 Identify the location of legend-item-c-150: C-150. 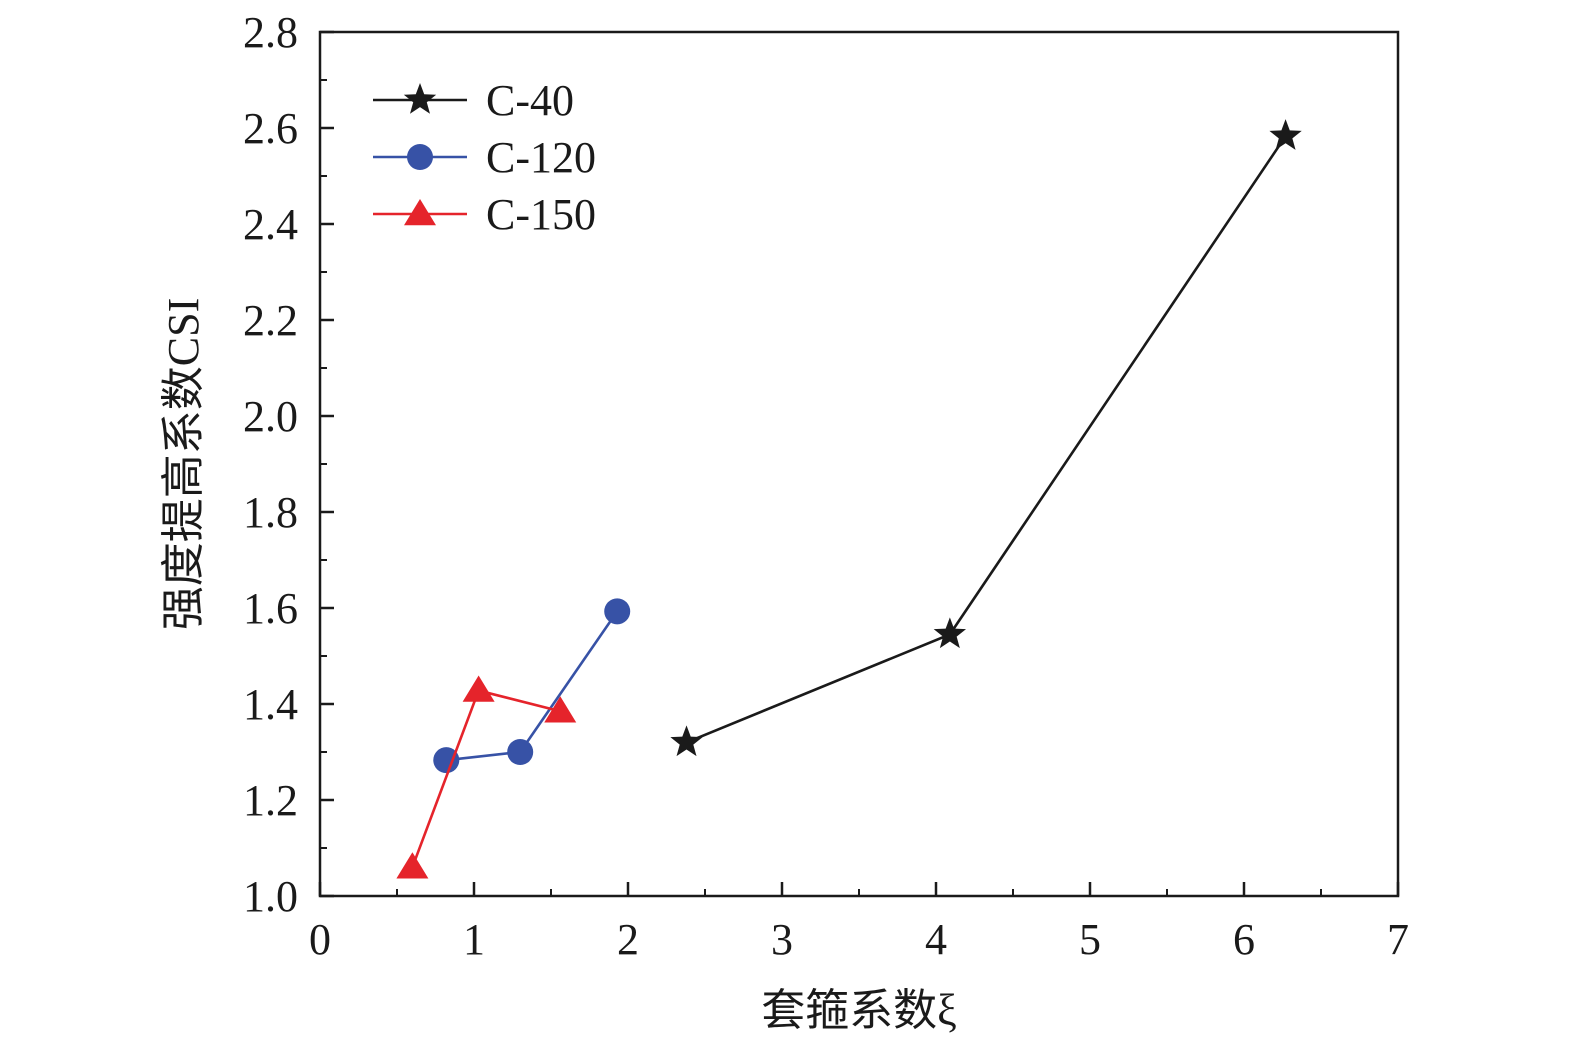
(484, 214).